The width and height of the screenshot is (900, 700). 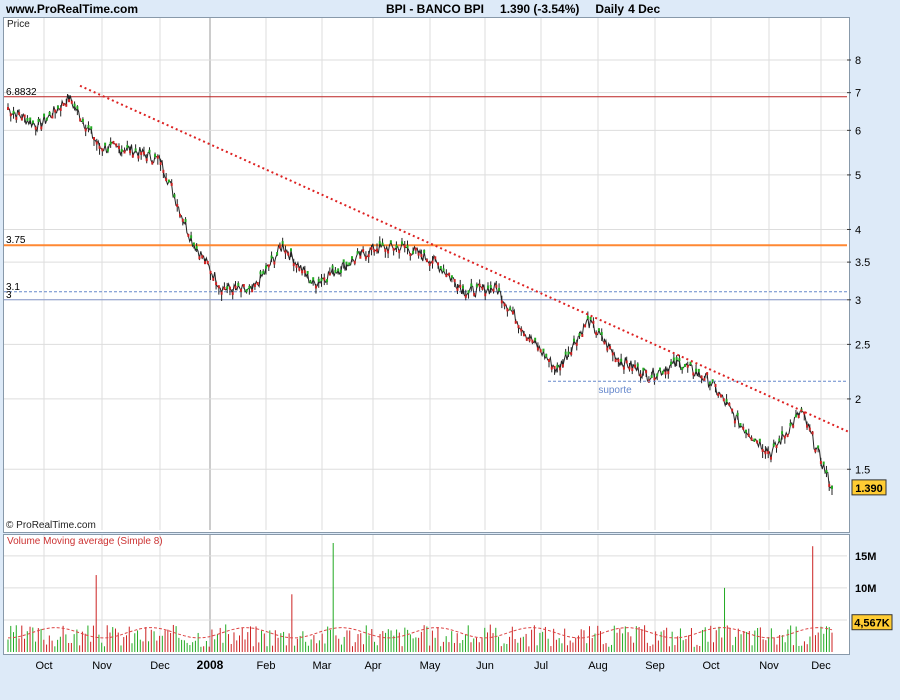 What do you see at coordinates (160, 666) in the screenshot?
I see `x-tick-label: Dec` at bounding box center [160, 666].